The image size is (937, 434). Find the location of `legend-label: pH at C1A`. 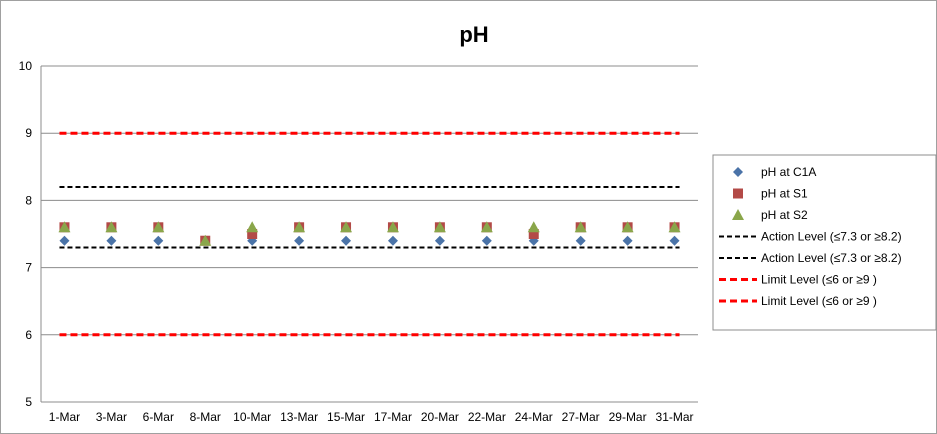

legend-label: pH at C1A is located at coordinates (788, 172).